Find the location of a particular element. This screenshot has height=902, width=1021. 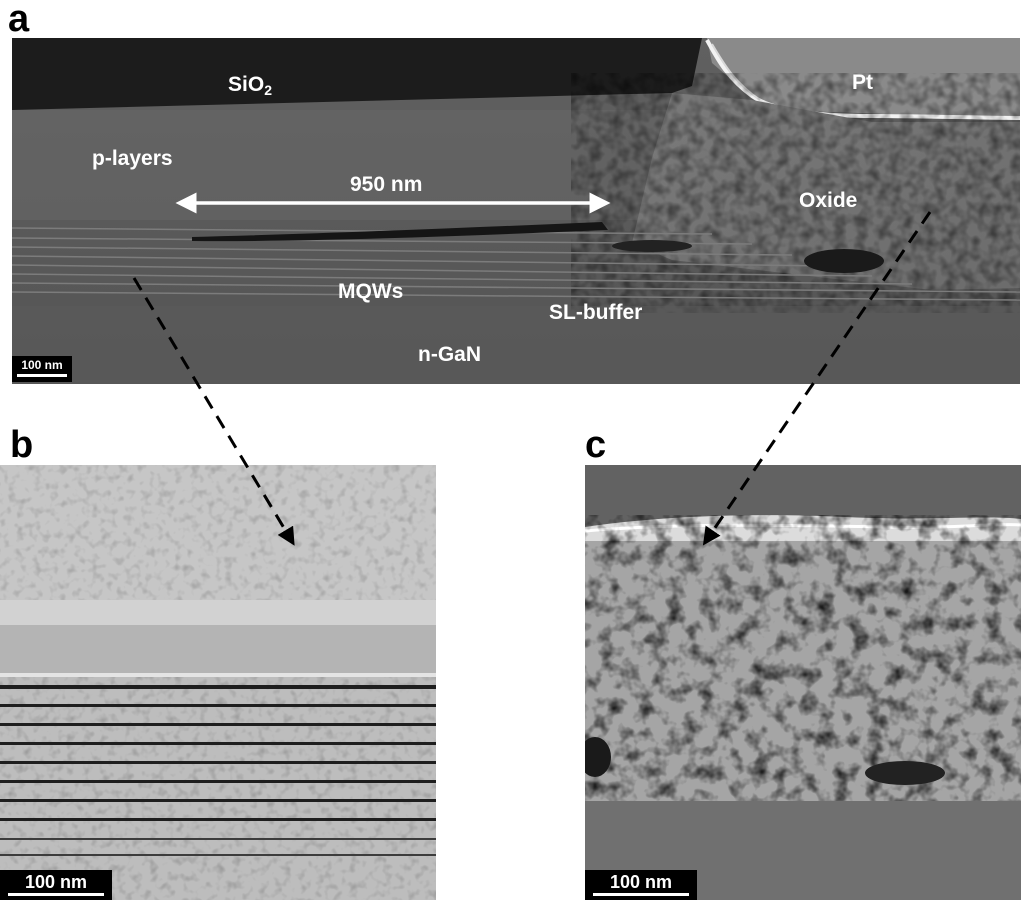

scalebar-a-label: 100 nm is located at coordinates (42, 365).